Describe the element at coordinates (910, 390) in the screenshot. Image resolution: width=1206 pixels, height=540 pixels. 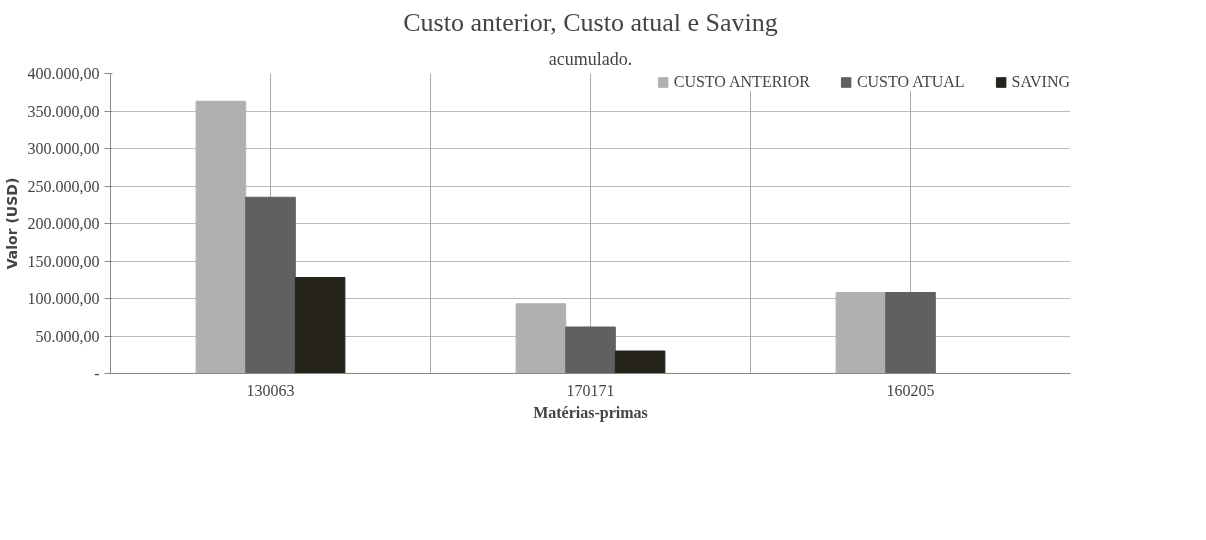
I see `x-tick-label: 160205` at that location.